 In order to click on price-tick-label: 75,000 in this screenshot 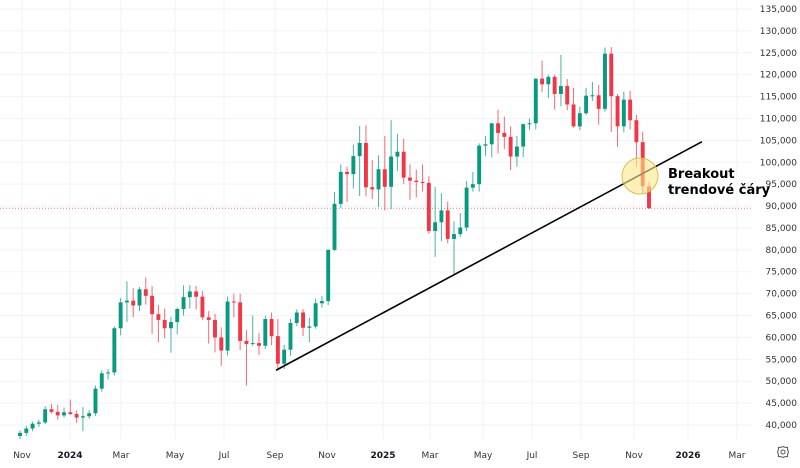, I will do `click(782, 273)`.